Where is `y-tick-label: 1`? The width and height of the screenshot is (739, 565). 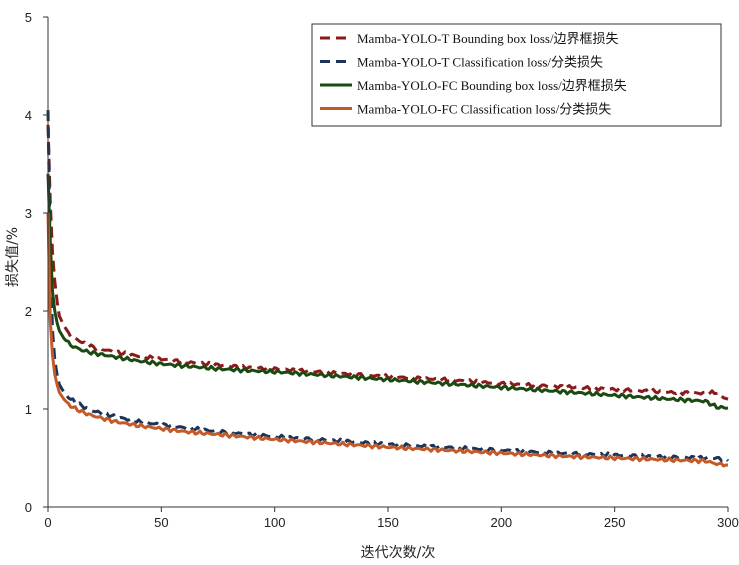
y-tick-label: 1 is located at coordinates (28, 409).